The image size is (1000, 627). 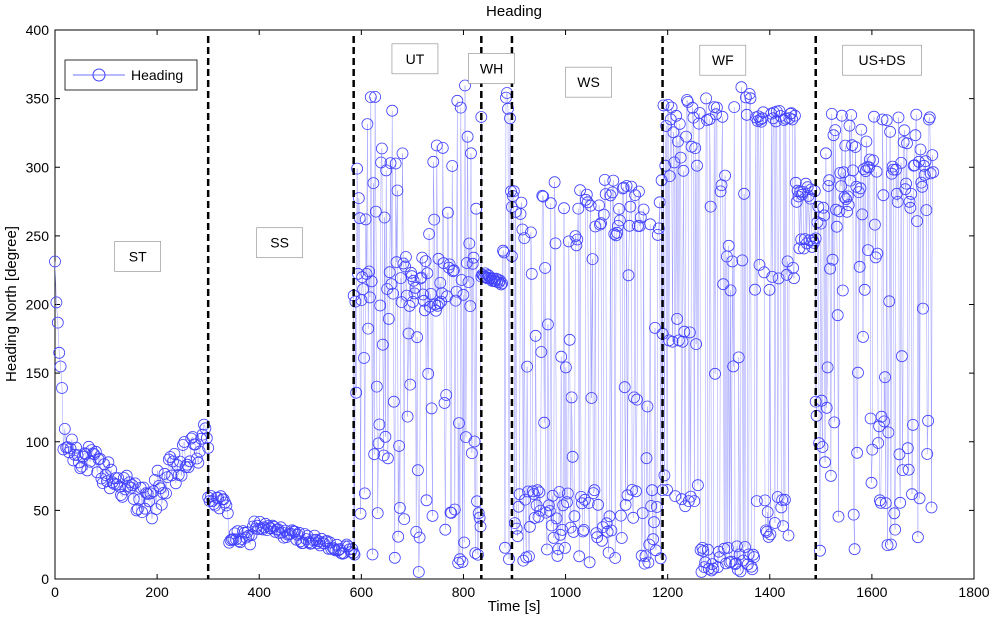 I want to click on y-tick-label: 350, so click(x=38, y=99).